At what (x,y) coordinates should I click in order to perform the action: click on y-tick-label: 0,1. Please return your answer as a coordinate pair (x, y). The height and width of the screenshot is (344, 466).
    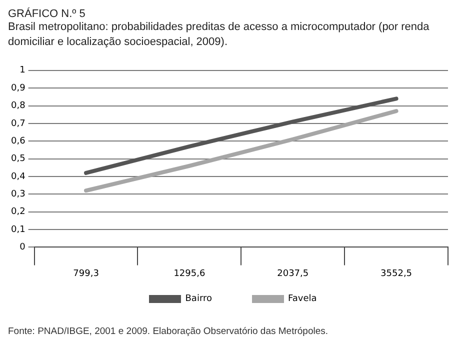
    Looking at the image, I should click on (18, 229).